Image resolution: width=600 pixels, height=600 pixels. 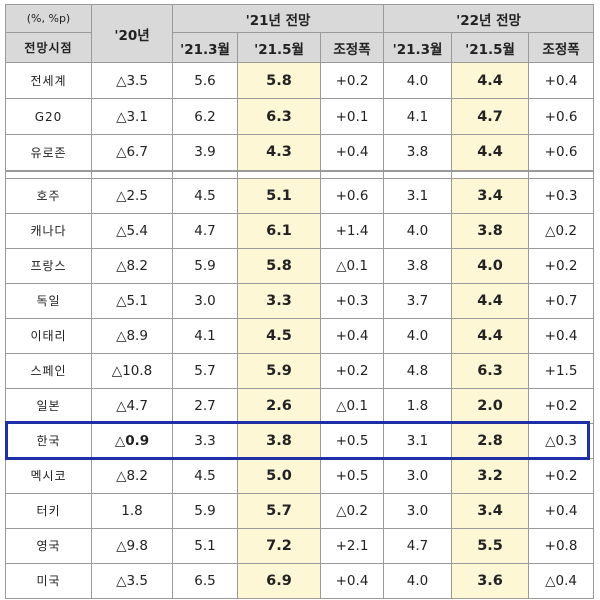 I want to click on table-row: 유로존 △6.7 3.9 4.3 +0.4 3.8 4.4 +0.6, so click(x=300, y=152).